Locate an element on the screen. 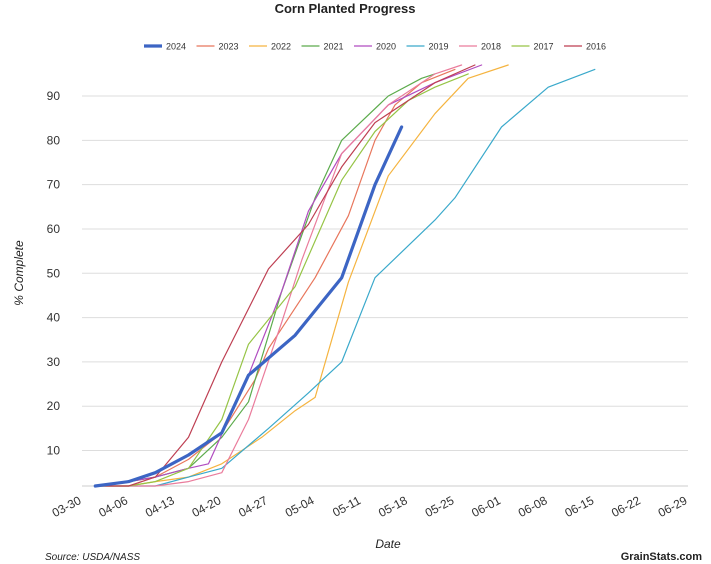 Image resolution: width=711 pixels, height=564 pixels. y-tick-label: 70 is located at coordinates (54, 185).